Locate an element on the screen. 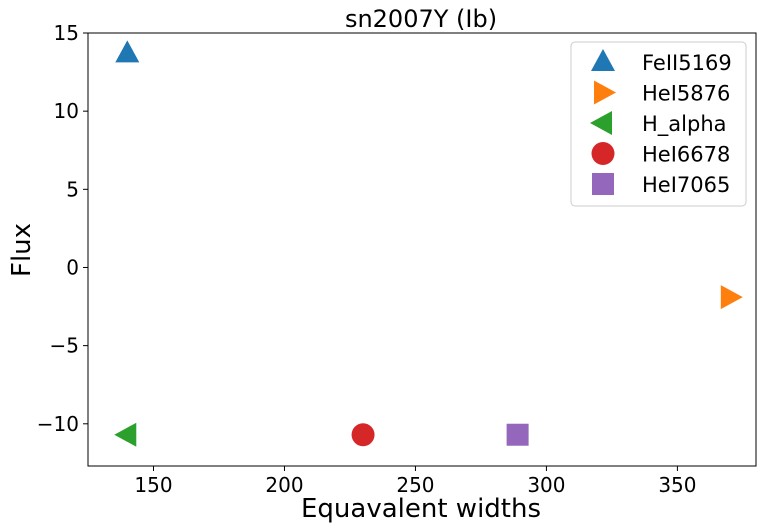  x-tick-label: 200 is located at coordinates (284, 485).